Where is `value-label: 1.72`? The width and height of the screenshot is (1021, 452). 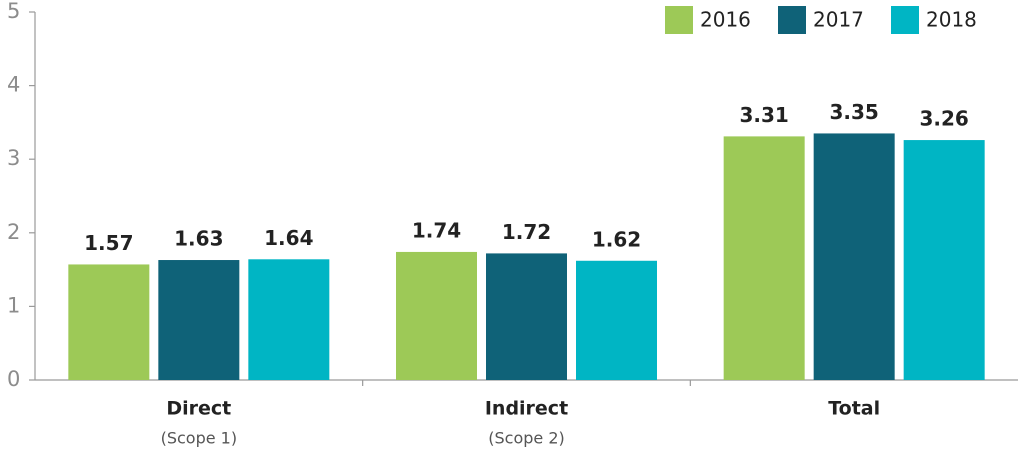 value-label: 1.72 is located at coordinates (526, 232).